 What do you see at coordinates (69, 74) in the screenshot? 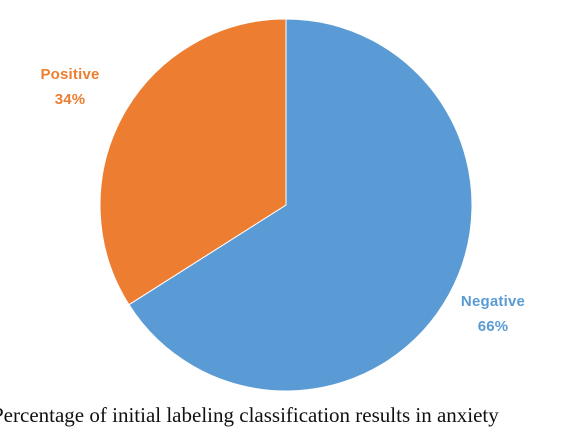
I see `slice-label-positive-name: Positive` at bounding box center [69, 74].